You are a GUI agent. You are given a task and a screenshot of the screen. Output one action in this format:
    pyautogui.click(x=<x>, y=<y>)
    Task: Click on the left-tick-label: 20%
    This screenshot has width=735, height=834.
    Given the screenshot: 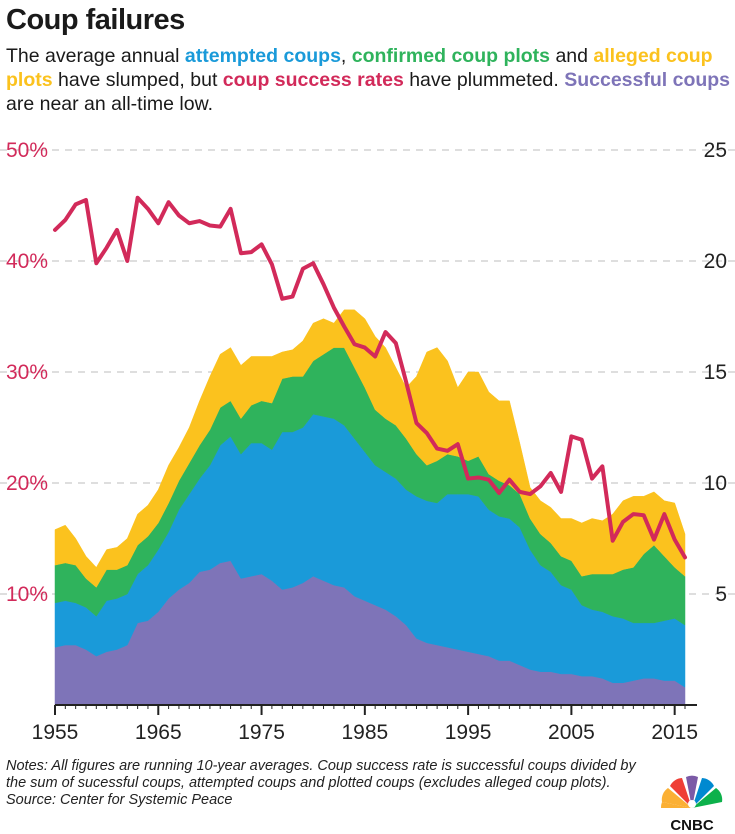 What is the action you would take?
    pyautogui.click(x=27, y=483)
    